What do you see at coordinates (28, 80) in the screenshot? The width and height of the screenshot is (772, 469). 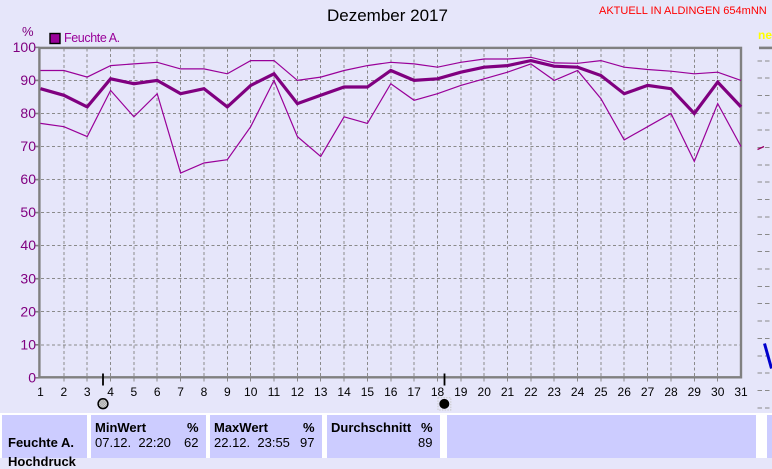 I see `svg-text: 90` at bounding box center [28, 80].